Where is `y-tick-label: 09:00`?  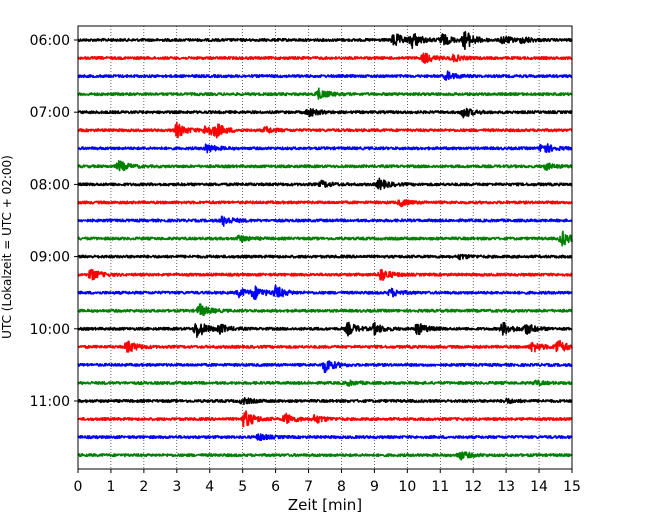
y-tick-label: 09:00 is located at coordinates (50, 258).